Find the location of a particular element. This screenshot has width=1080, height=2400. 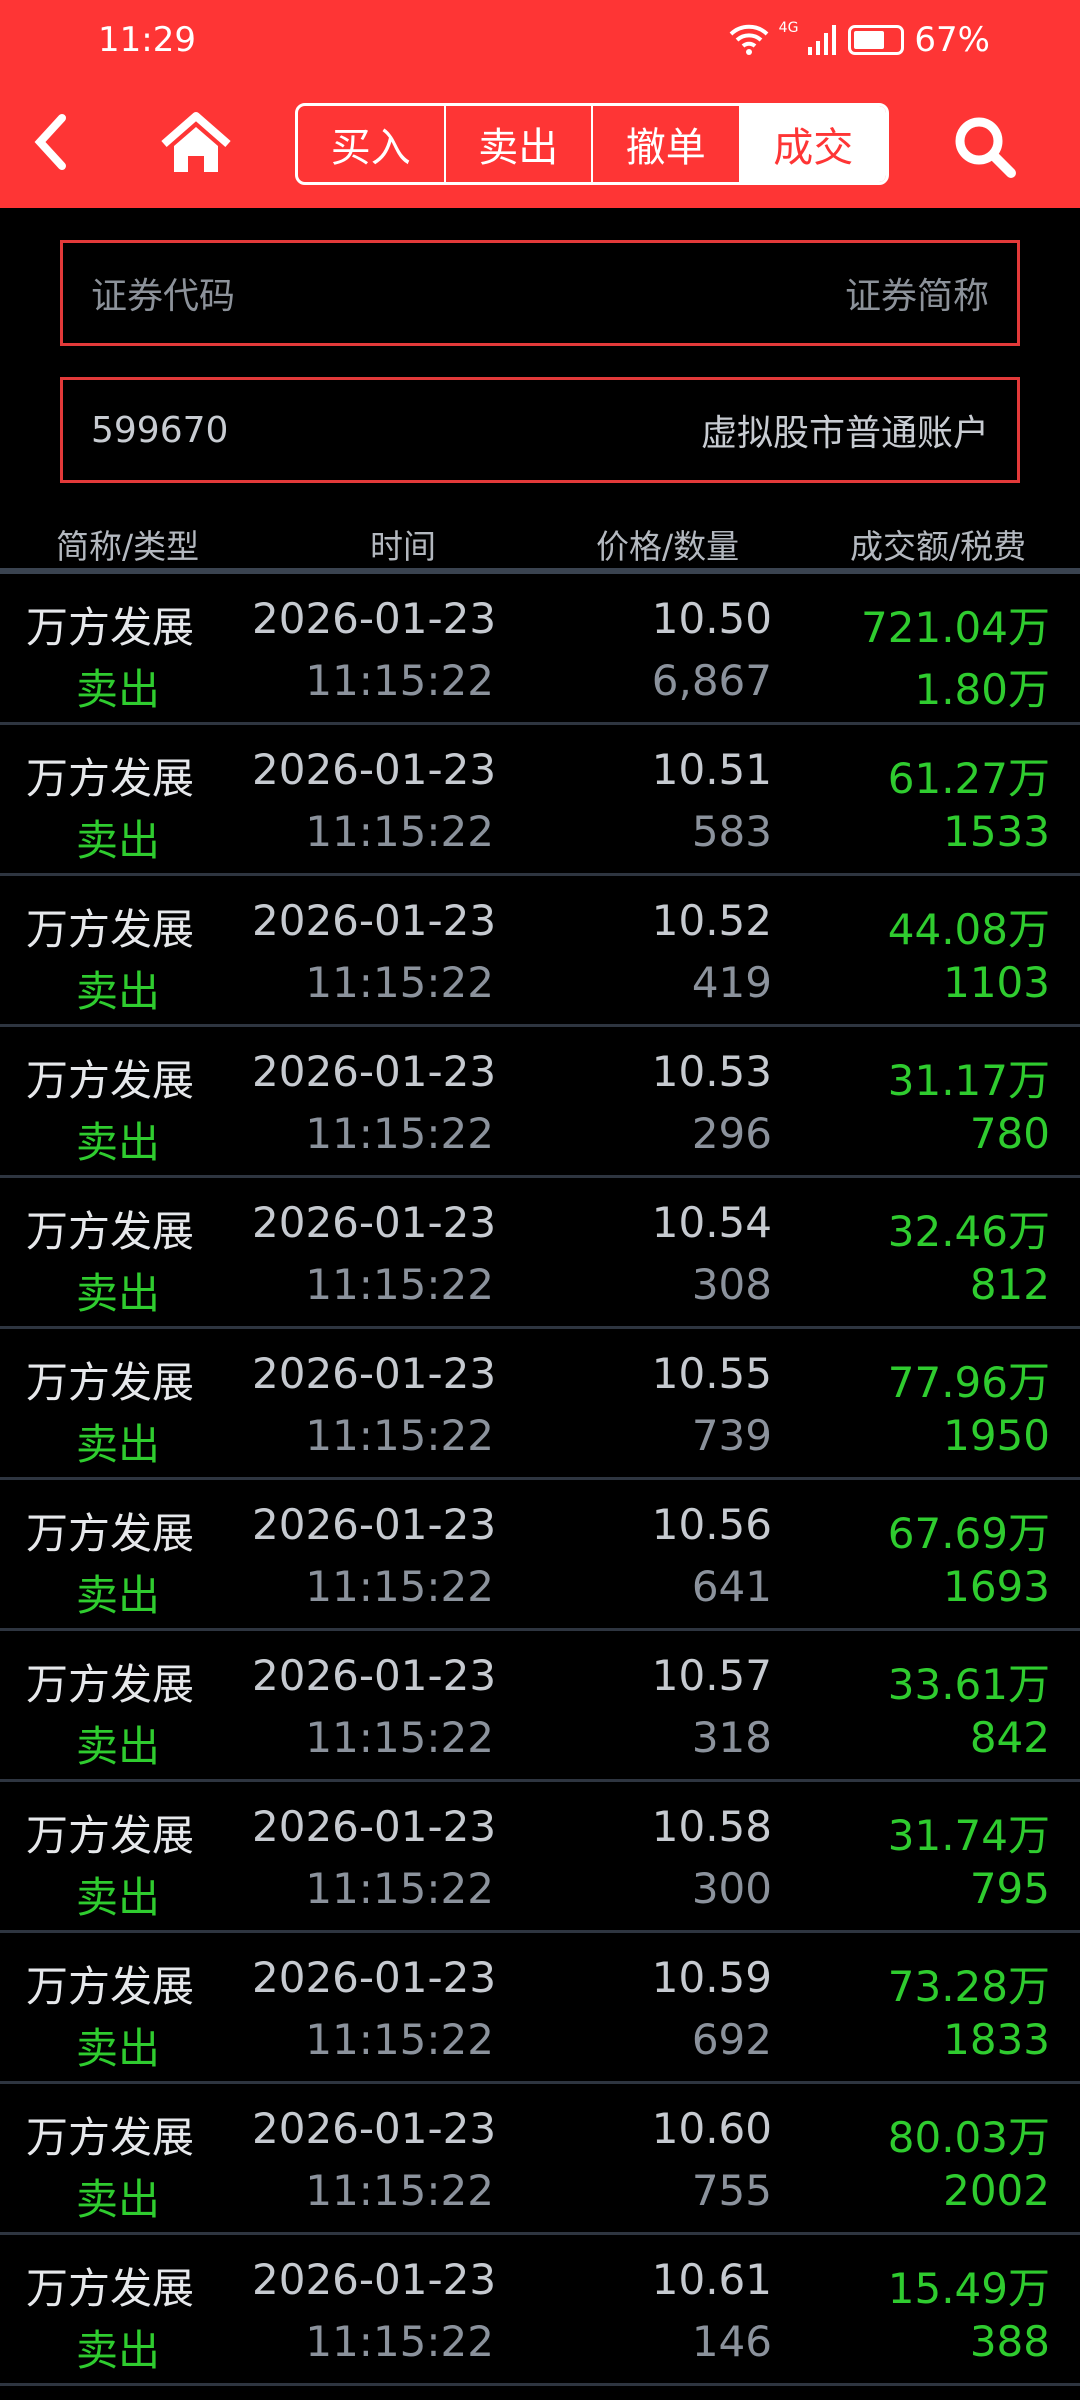

search-icon is located at coordinates (985, 147).